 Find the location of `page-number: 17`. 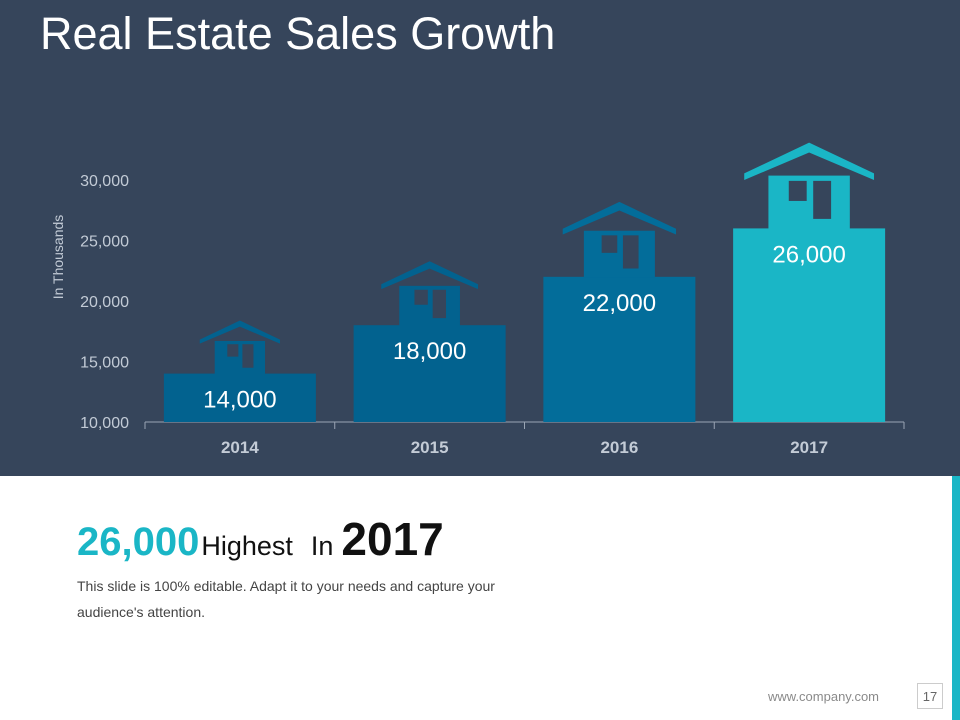

page-number: 17 is located at coordinates (930, 696).